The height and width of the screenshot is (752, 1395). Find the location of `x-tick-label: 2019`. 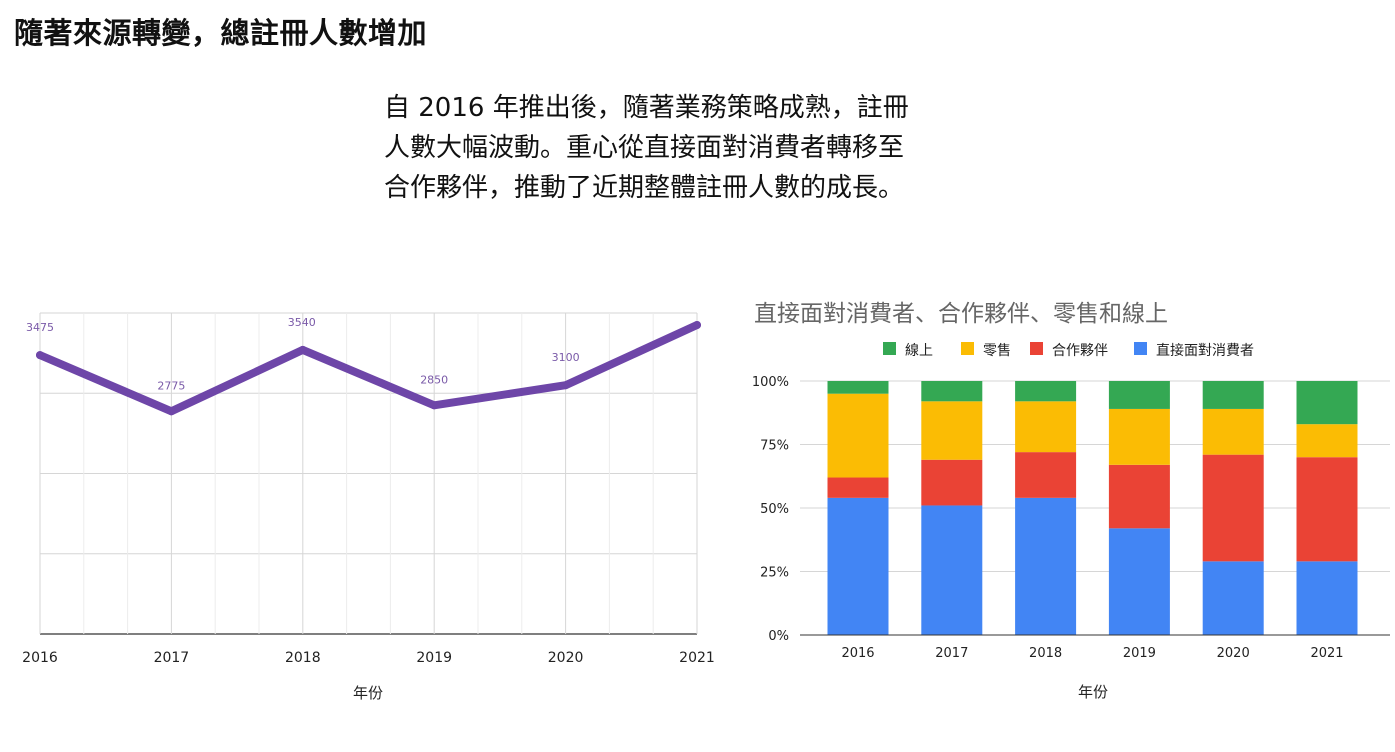

x-tick-label: 2019 is located at coordinates (434, 658).